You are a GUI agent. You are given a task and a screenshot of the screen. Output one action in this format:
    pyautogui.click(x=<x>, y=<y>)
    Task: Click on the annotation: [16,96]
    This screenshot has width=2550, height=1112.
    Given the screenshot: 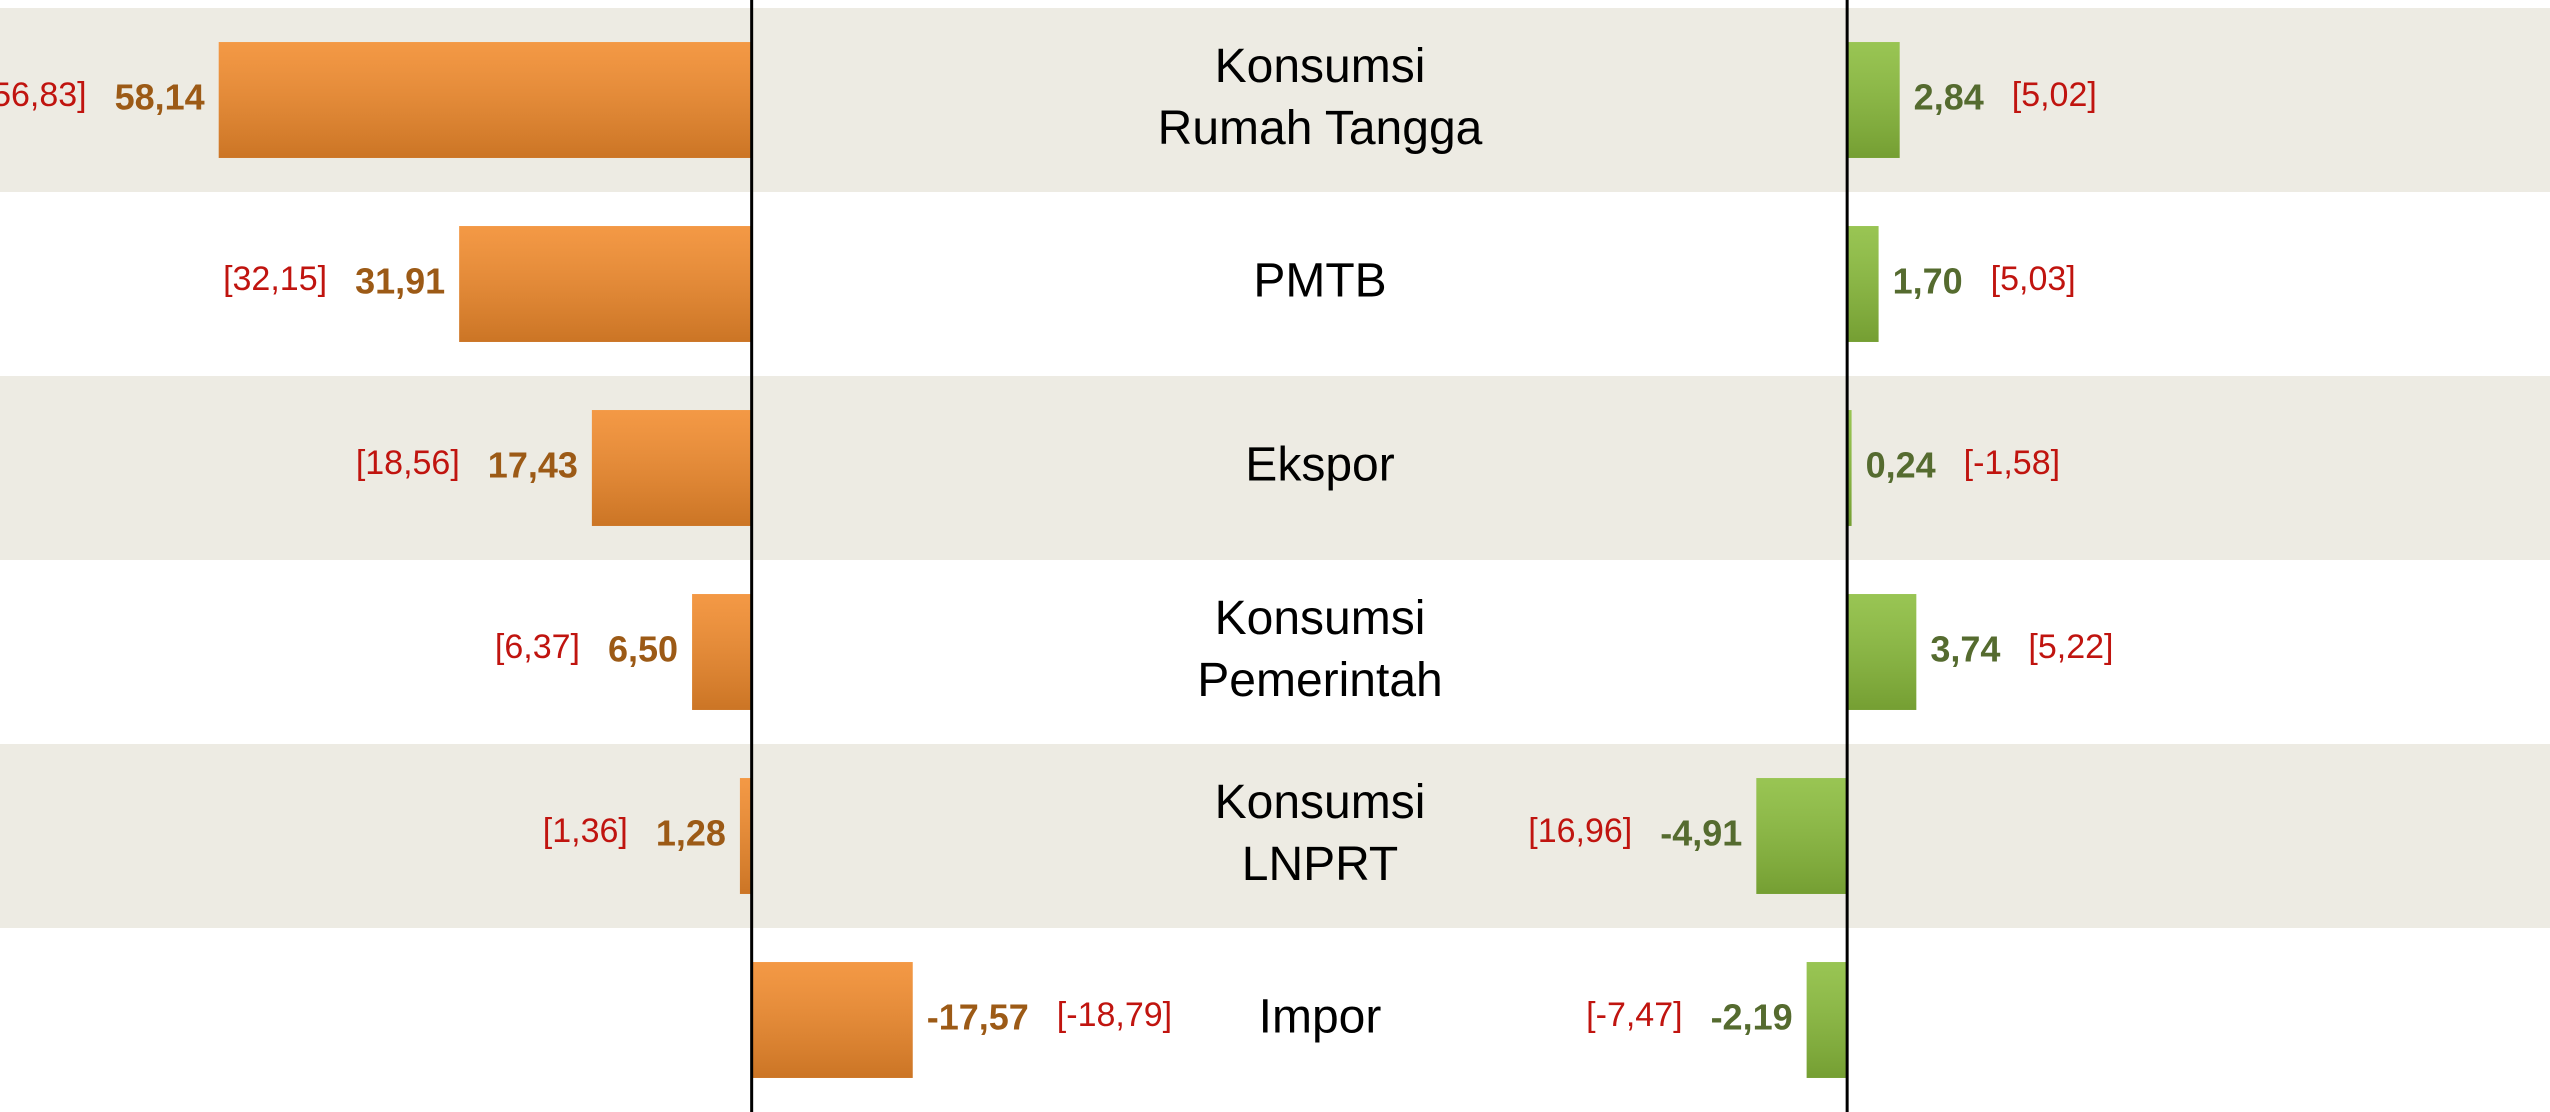 What is the action you would take?
    pyautogui.click(x=1580, y=831)
    